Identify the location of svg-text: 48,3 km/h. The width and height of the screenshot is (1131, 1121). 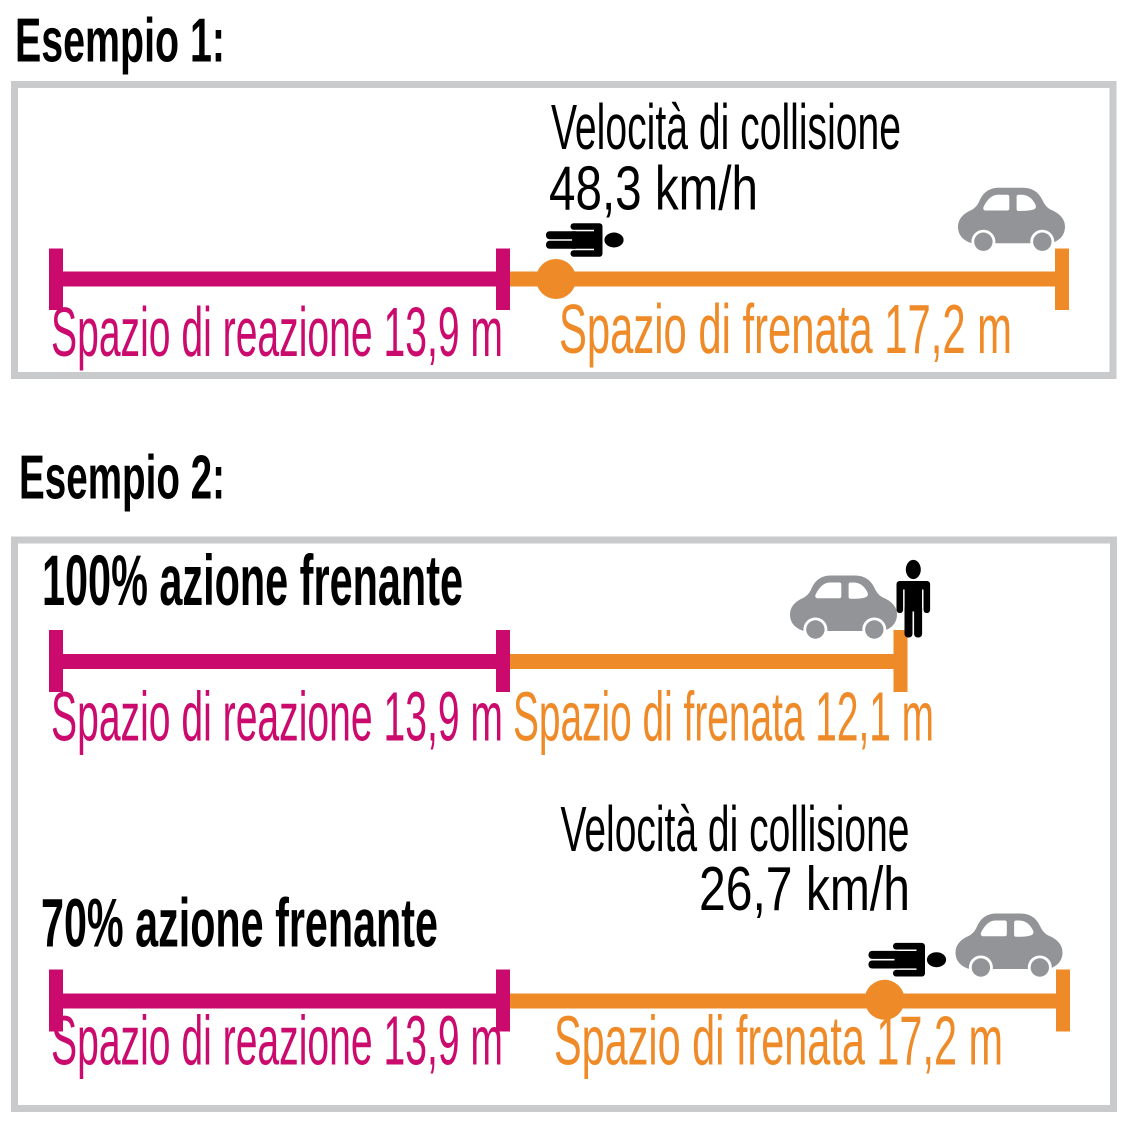
(653, 189).